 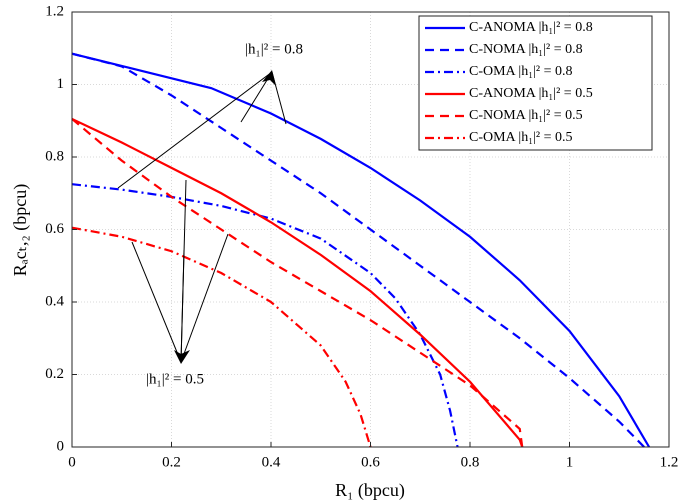 What do you see at coordinates (520, 137) in the screenshot?
I see `legend-label: C-OMA |h₁|² = 0.5` at bounding box center [520, 137].